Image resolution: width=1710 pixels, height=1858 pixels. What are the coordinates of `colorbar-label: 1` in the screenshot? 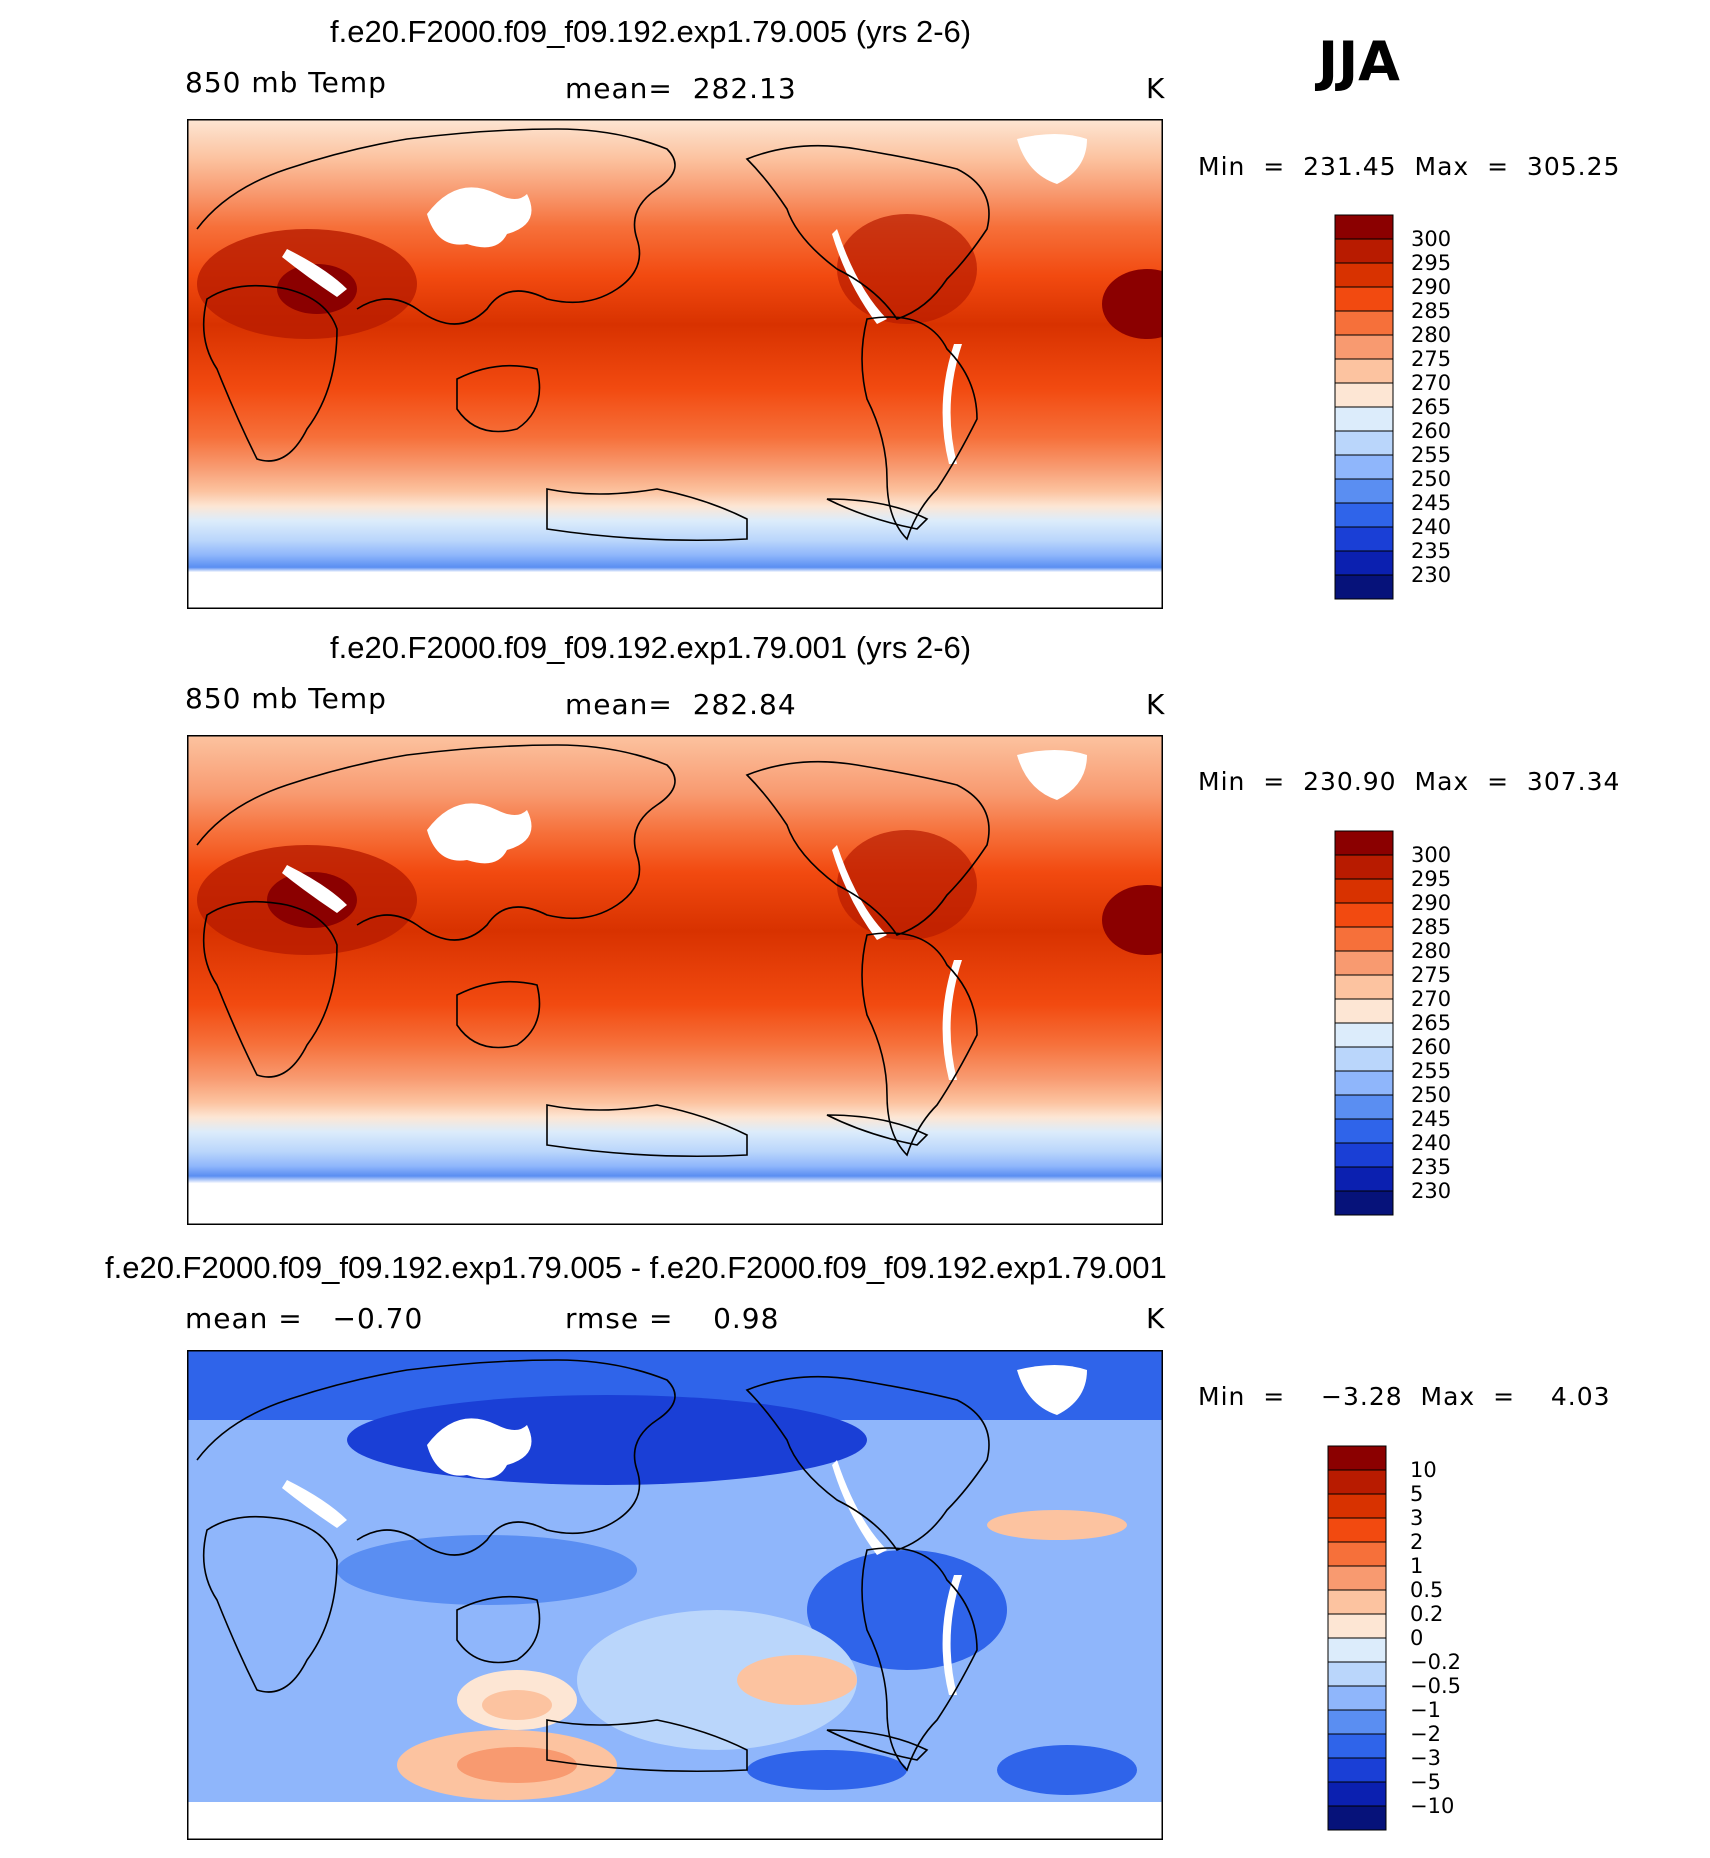 It's located at (1416, 1566).